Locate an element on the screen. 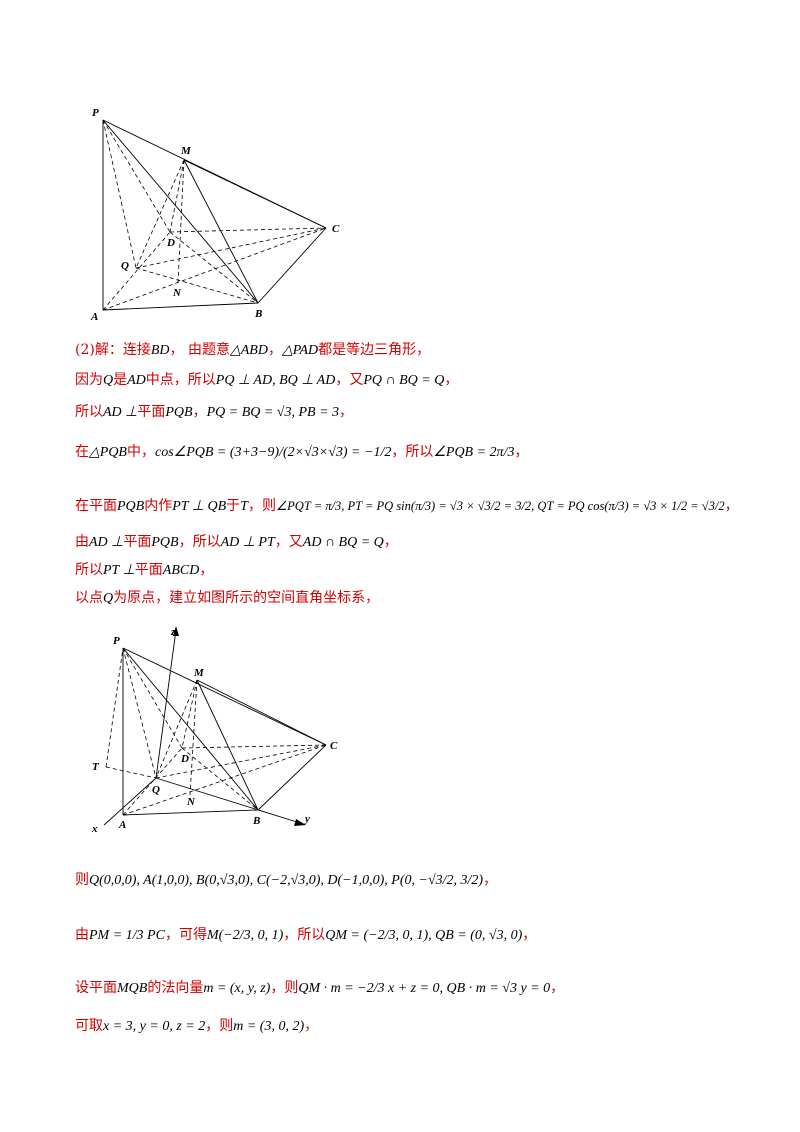  figure-2-axes is located at coordinates (204, 726).